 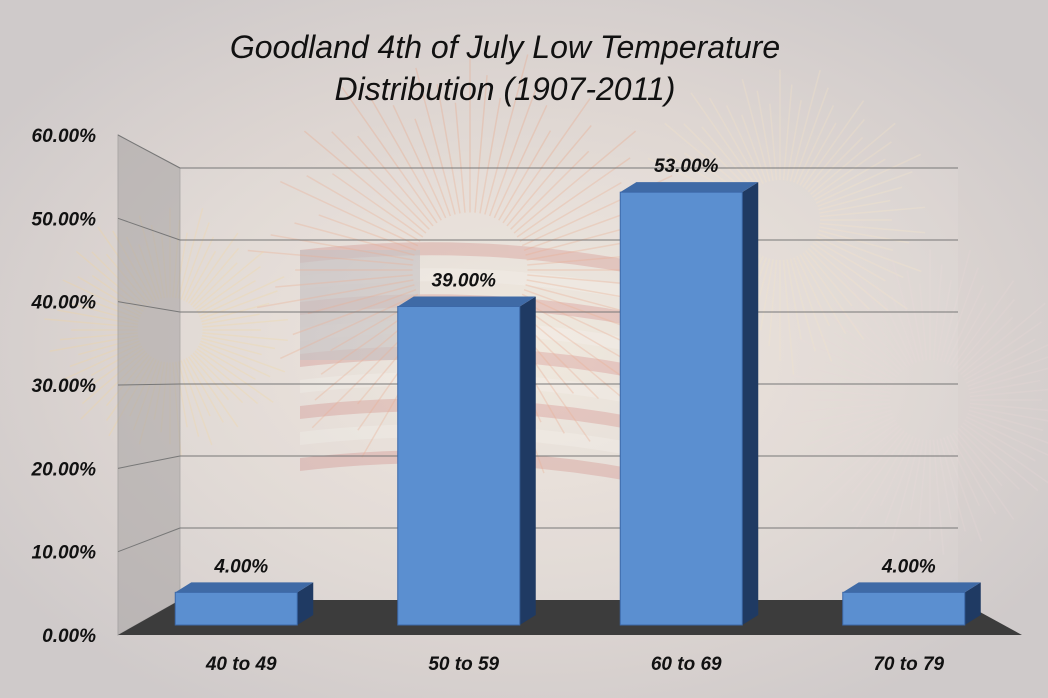 I want to click on x-tick-label: 50 to 59, so click(x=463, y=664).